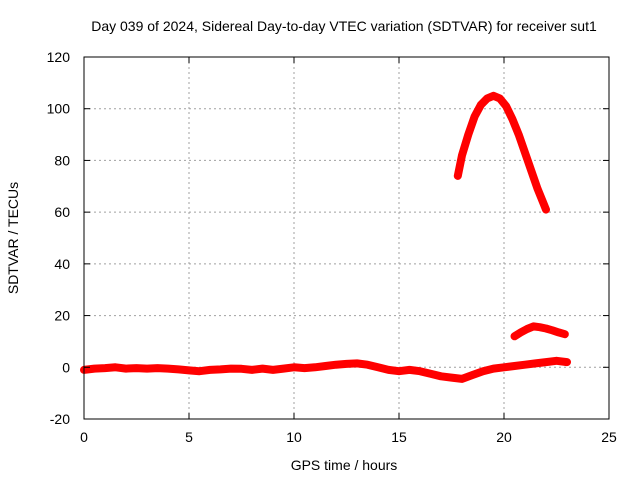  Describe the element at coordinates (62, 212) in the screenshot. I see `y-tick-label: 60` at that location.